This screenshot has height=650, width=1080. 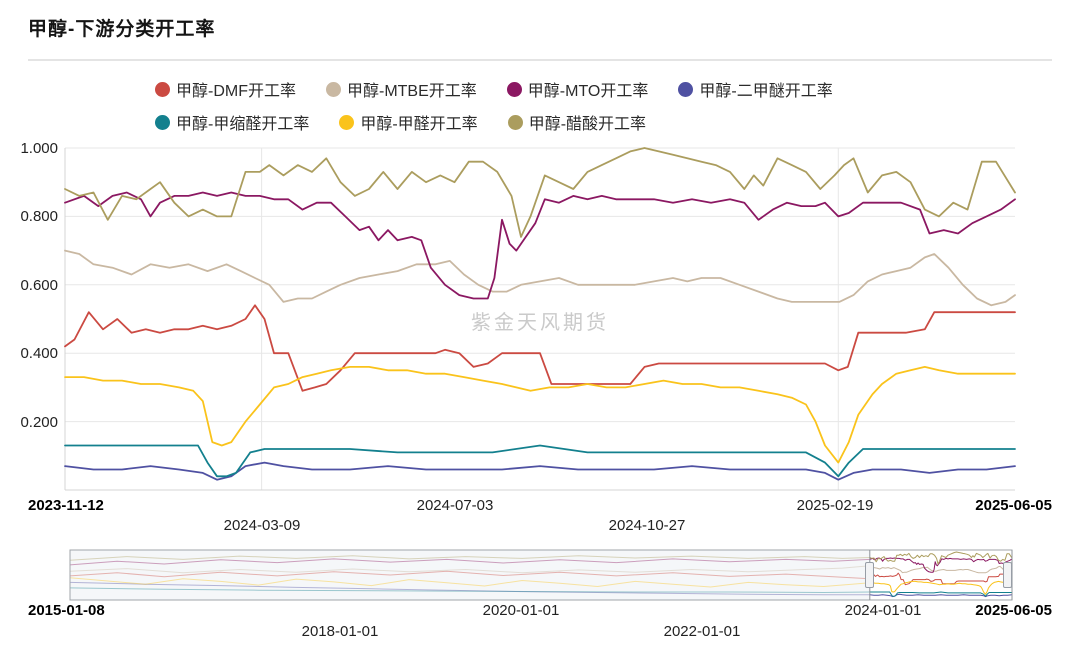 I want to click on legend-label: 甲醇-二甲醚开工率, so click(x=766, y=91).